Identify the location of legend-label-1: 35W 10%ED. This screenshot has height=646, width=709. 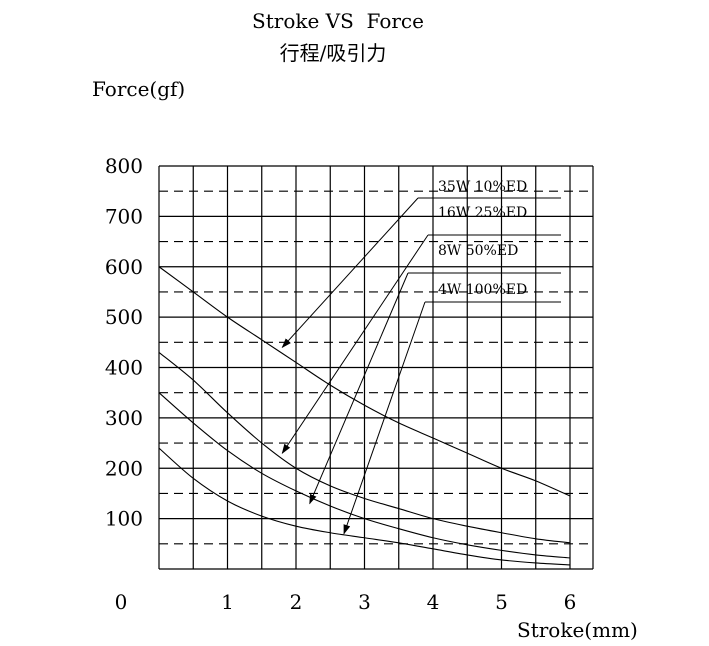
(482, 187).